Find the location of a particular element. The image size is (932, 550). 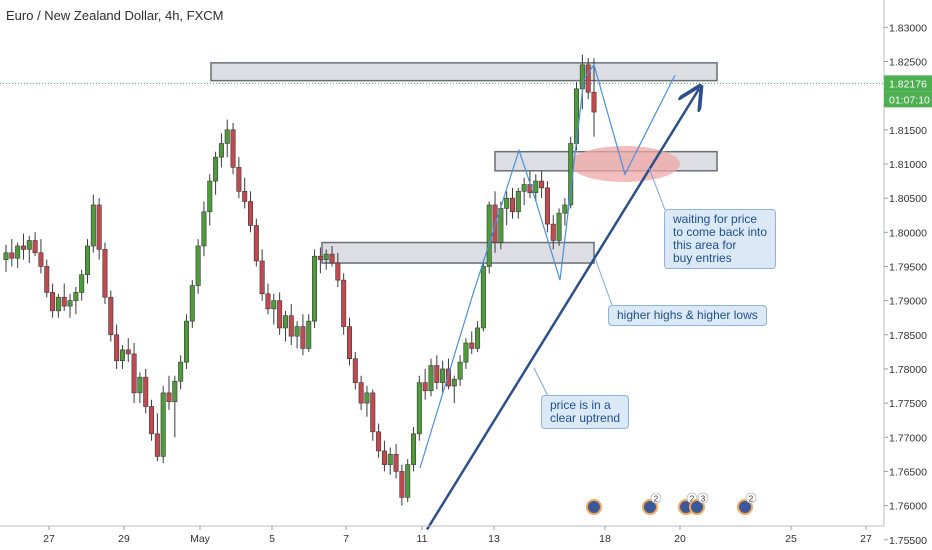

callout-higher-highs: higher highs & higher lows is located at coordinates (687, 315).